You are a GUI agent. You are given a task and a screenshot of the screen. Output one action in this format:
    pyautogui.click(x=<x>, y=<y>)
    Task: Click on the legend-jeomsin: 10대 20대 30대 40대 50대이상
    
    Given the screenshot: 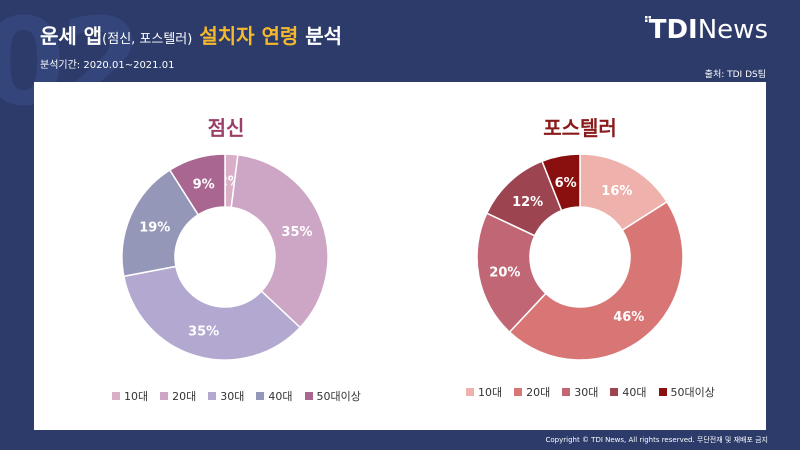 What is the action you would take?
    pyautogui.click(x=236, y=396)
    